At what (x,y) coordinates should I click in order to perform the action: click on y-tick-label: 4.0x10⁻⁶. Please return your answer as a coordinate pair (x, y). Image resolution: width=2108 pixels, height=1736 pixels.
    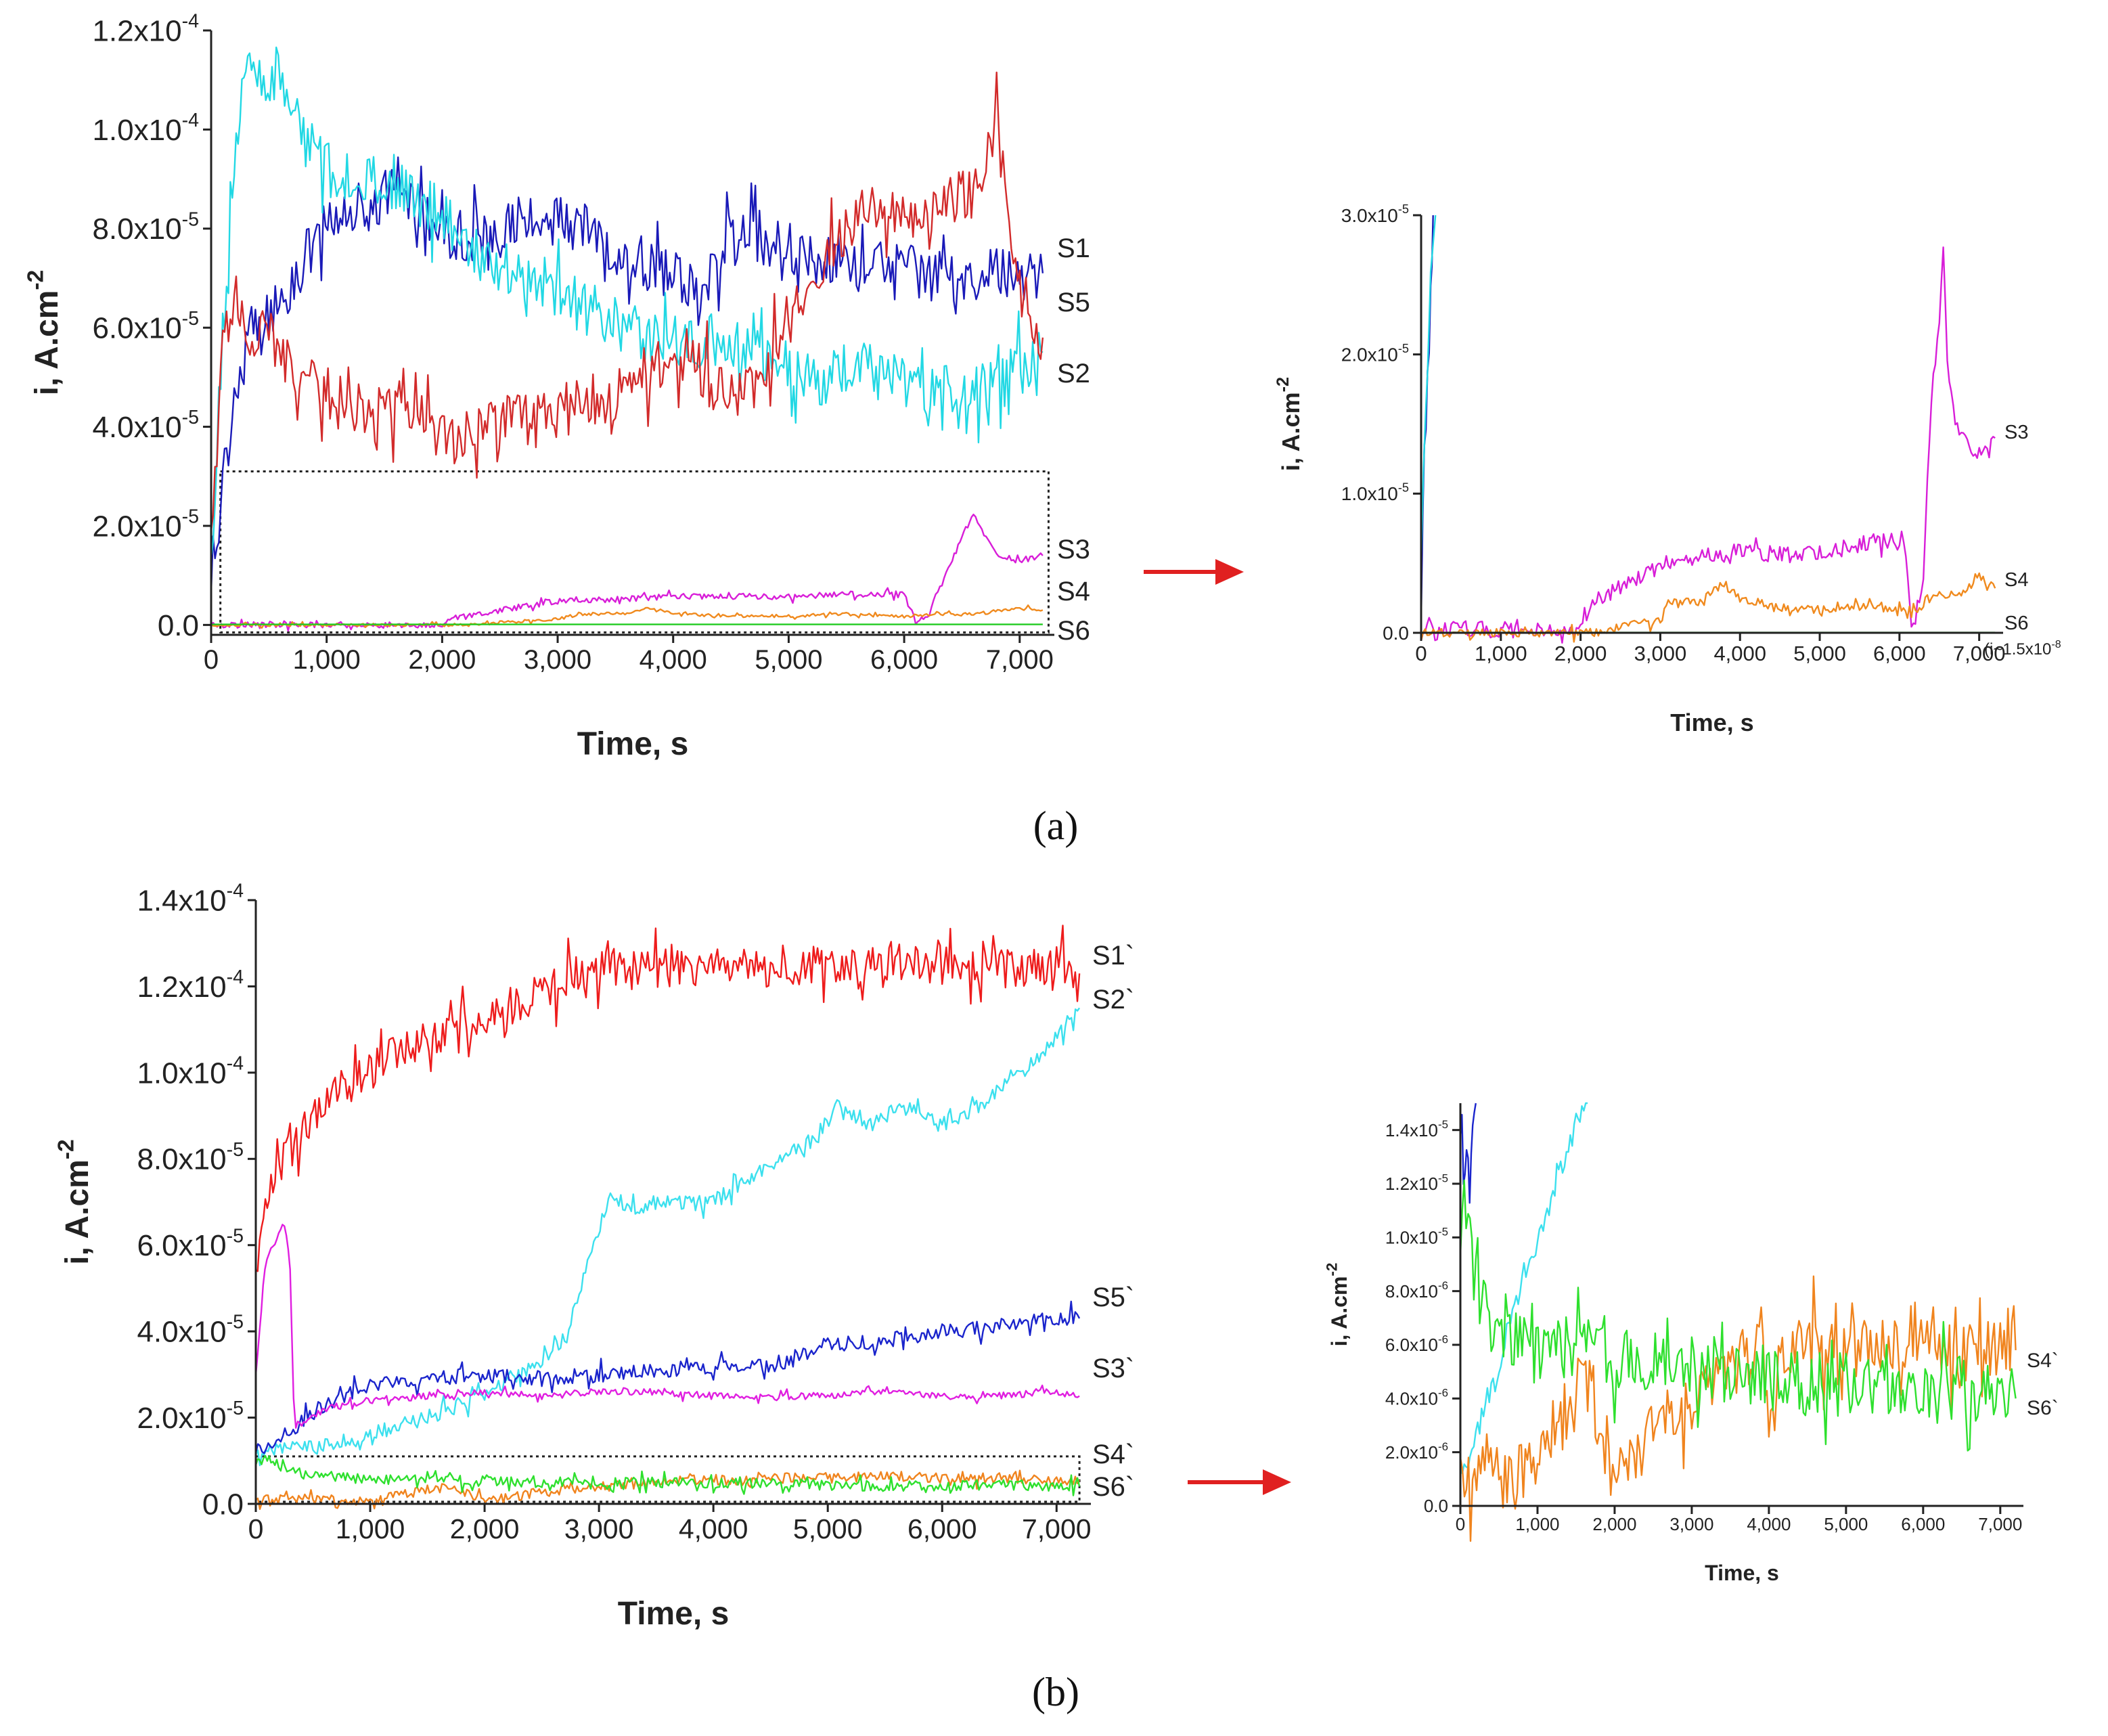
    Looking at the image, I should click on (1416, 1398).